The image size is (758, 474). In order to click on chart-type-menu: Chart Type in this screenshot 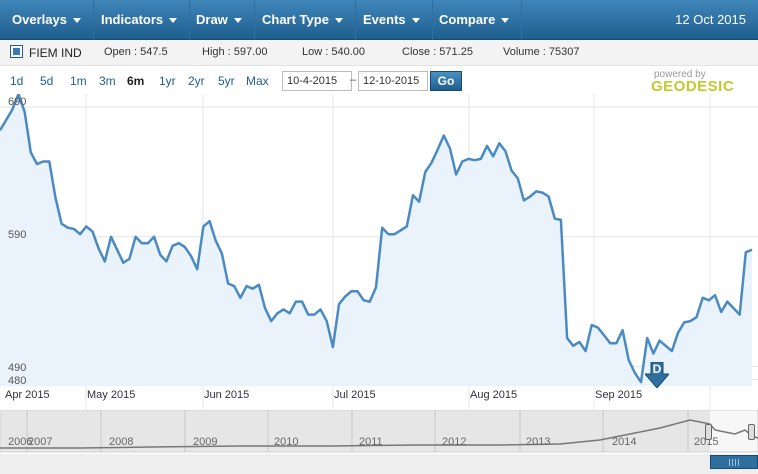, I will do `click(303, 20)`.